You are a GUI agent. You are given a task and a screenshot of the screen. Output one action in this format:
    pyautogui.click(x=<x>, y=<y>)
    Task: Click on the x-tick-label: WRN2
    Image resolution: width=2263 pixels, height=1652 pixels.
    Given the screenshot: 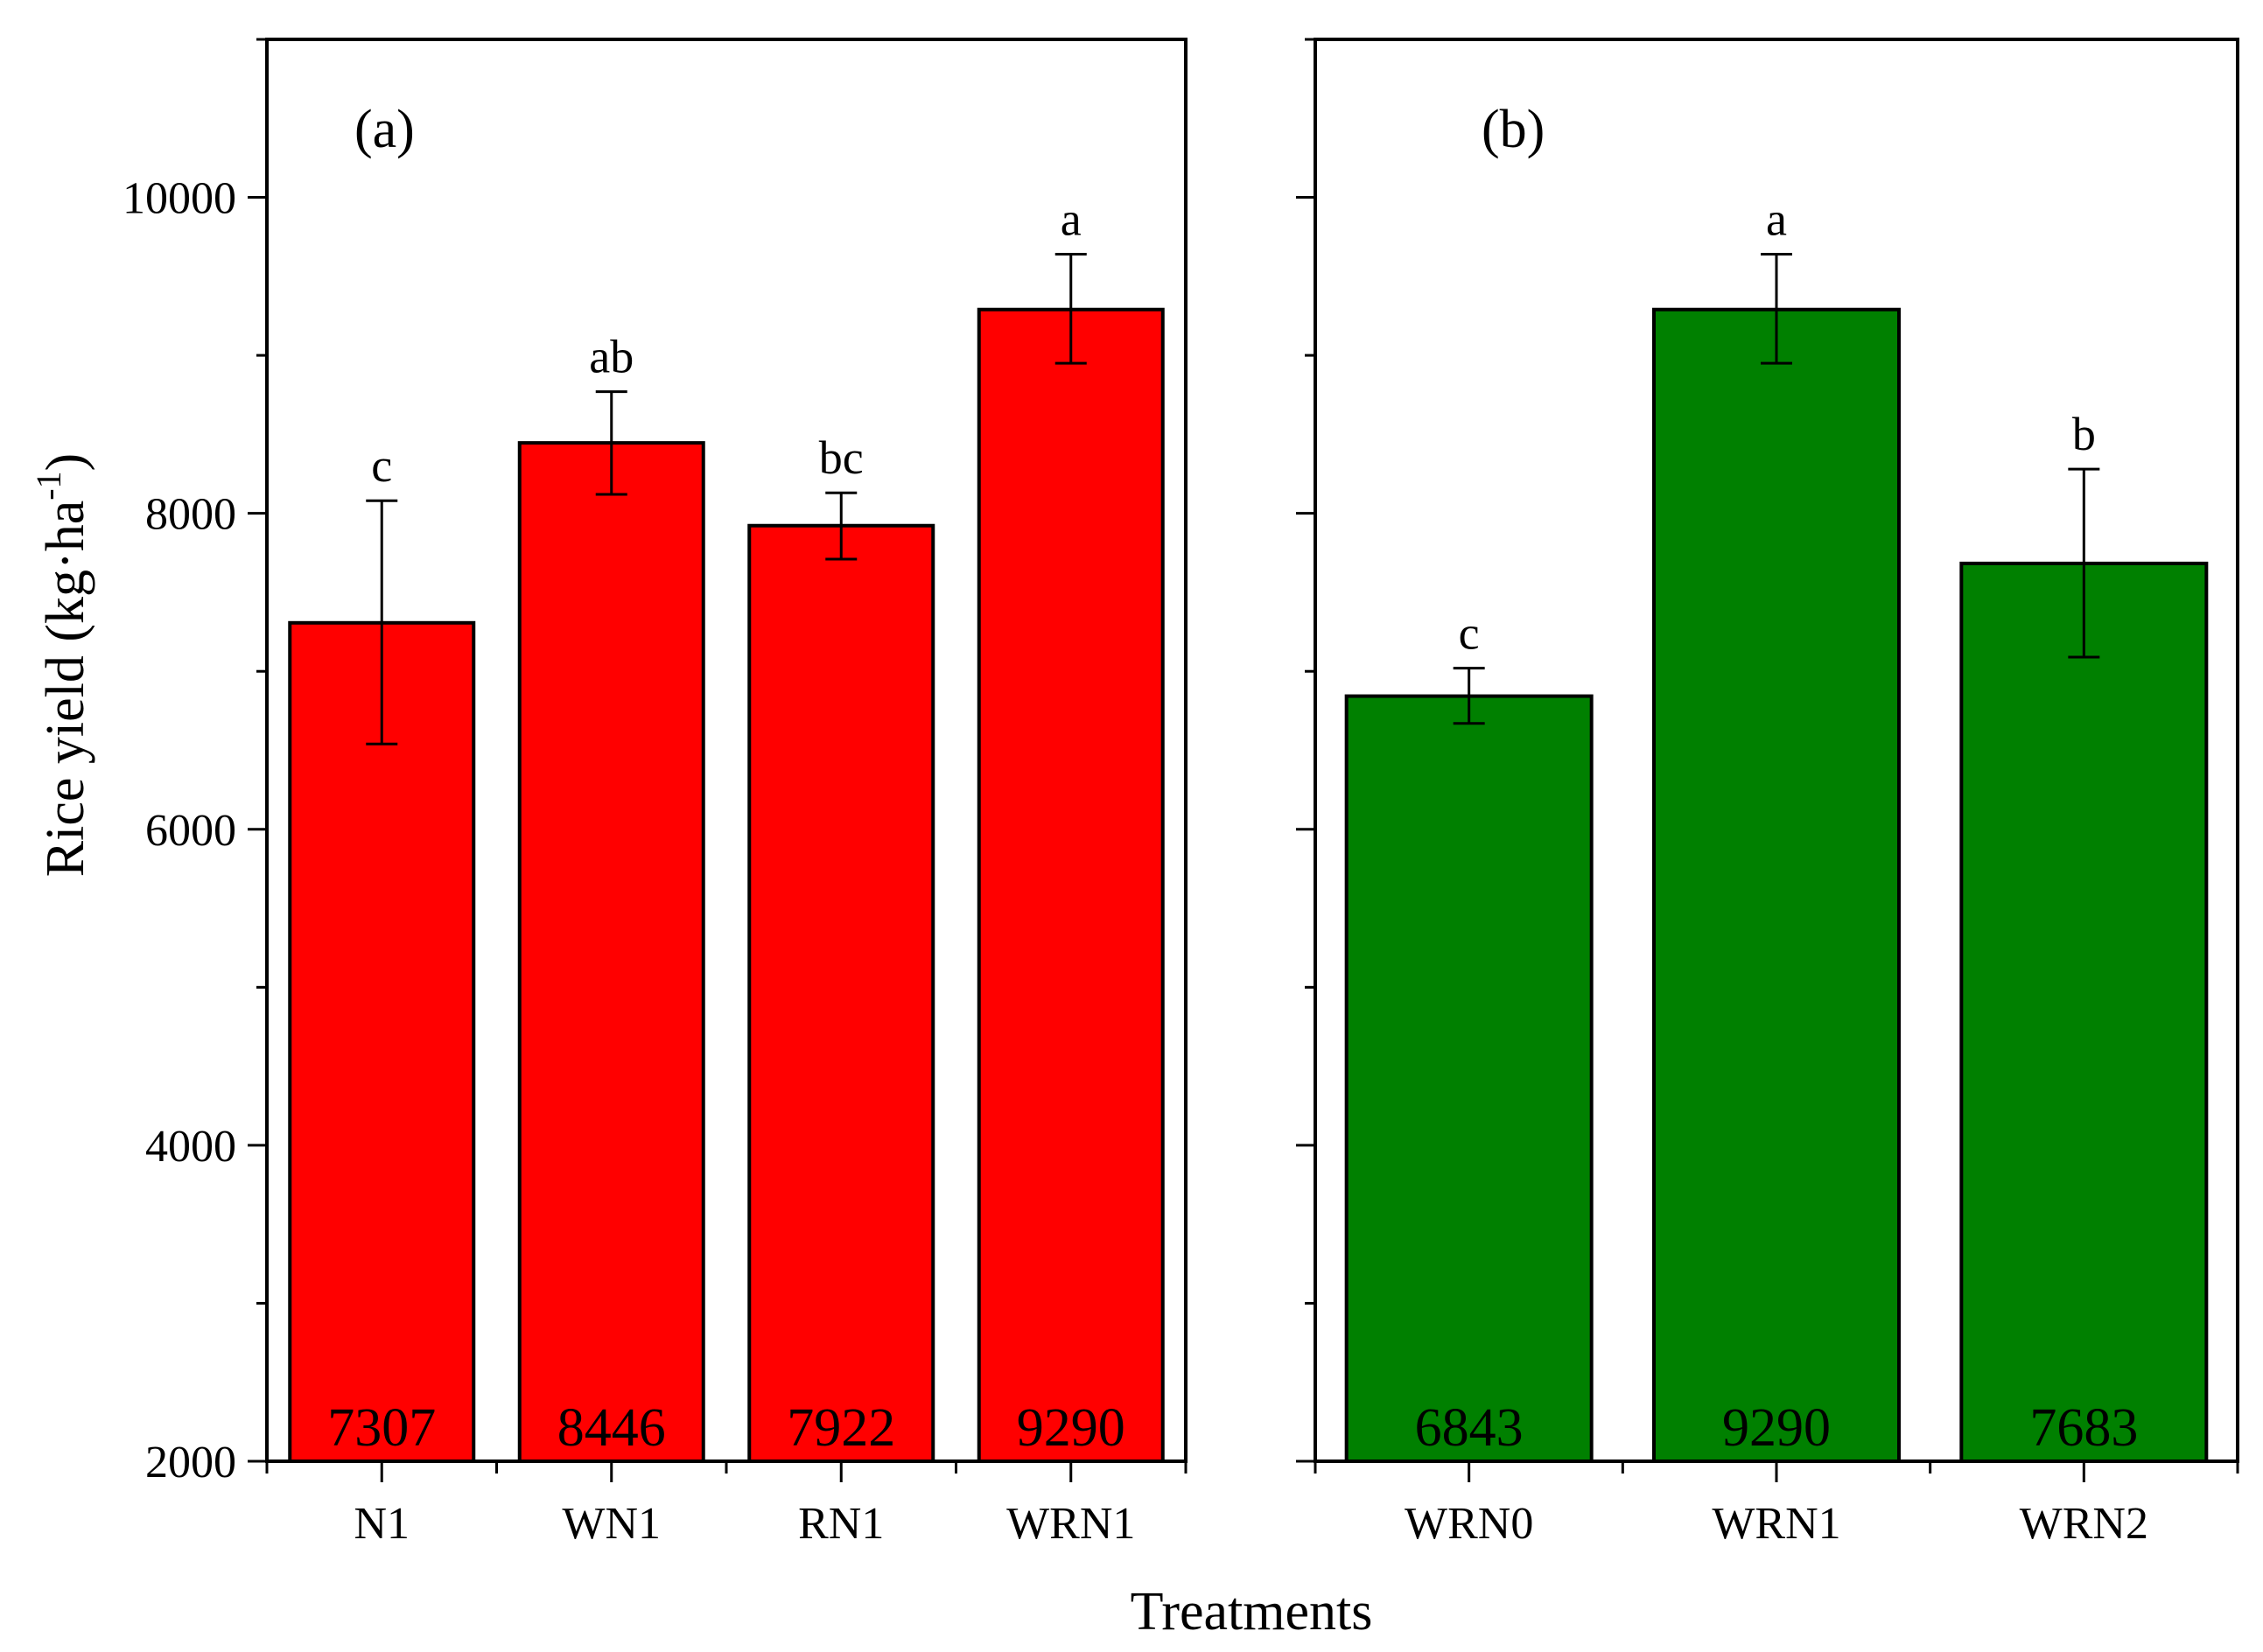 What is the action you would take?
    pyautogui.click(x=2084, y=1524)
    